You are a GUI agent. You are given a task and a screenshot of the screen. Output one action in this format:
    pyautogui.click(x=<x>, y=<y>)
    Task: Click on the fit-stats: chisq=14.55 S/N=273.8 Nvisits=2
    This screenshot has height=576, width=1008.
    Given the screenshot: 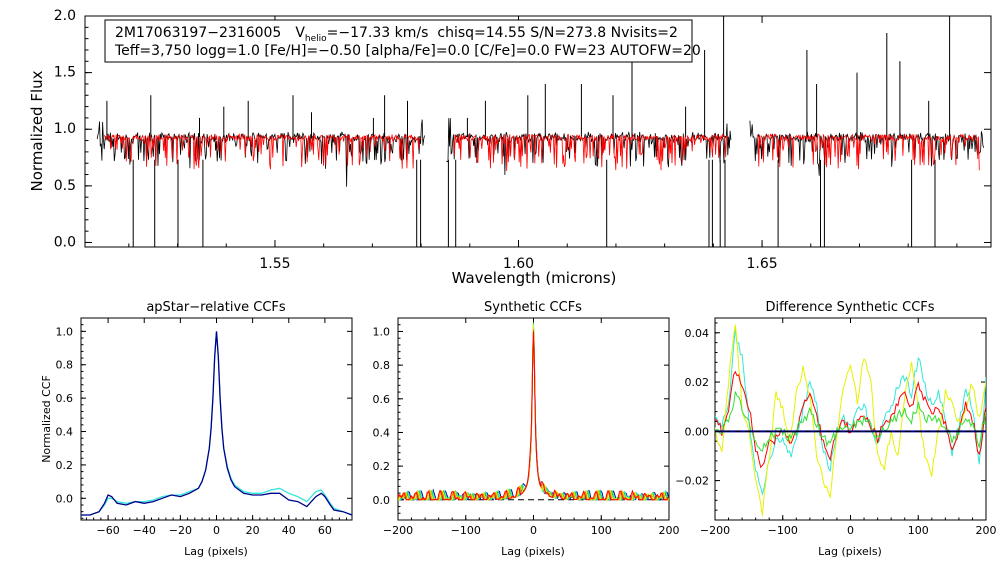 What is the action you would take?
    pyautogui.click(x=557, y=33)
    